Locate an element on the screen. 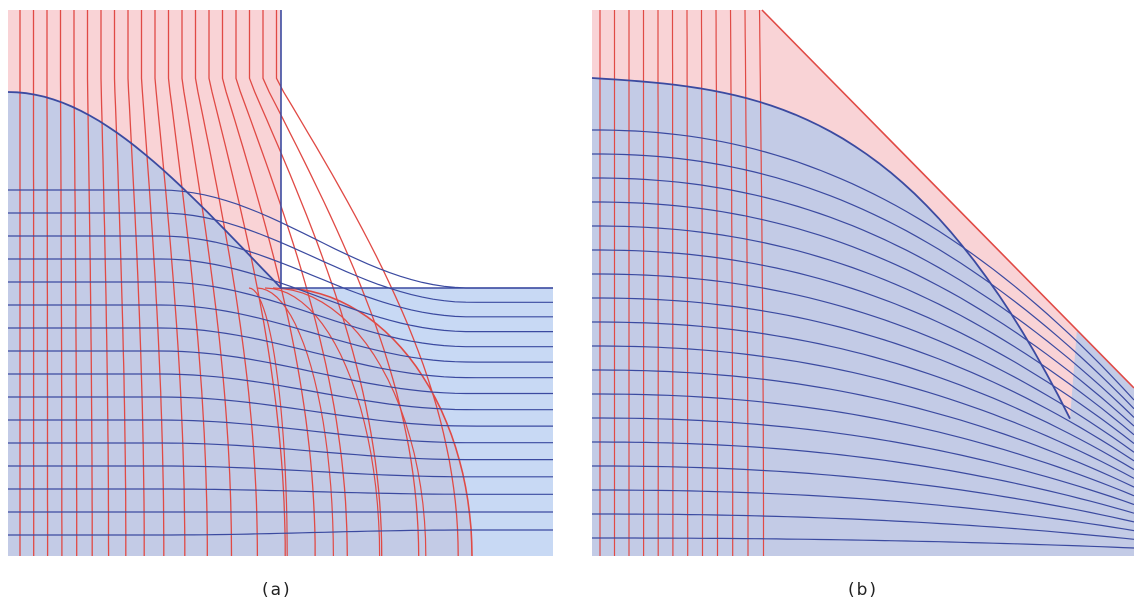 The image size is (1134, 605). caption-a: (a) is located at coordinates (277, 590).